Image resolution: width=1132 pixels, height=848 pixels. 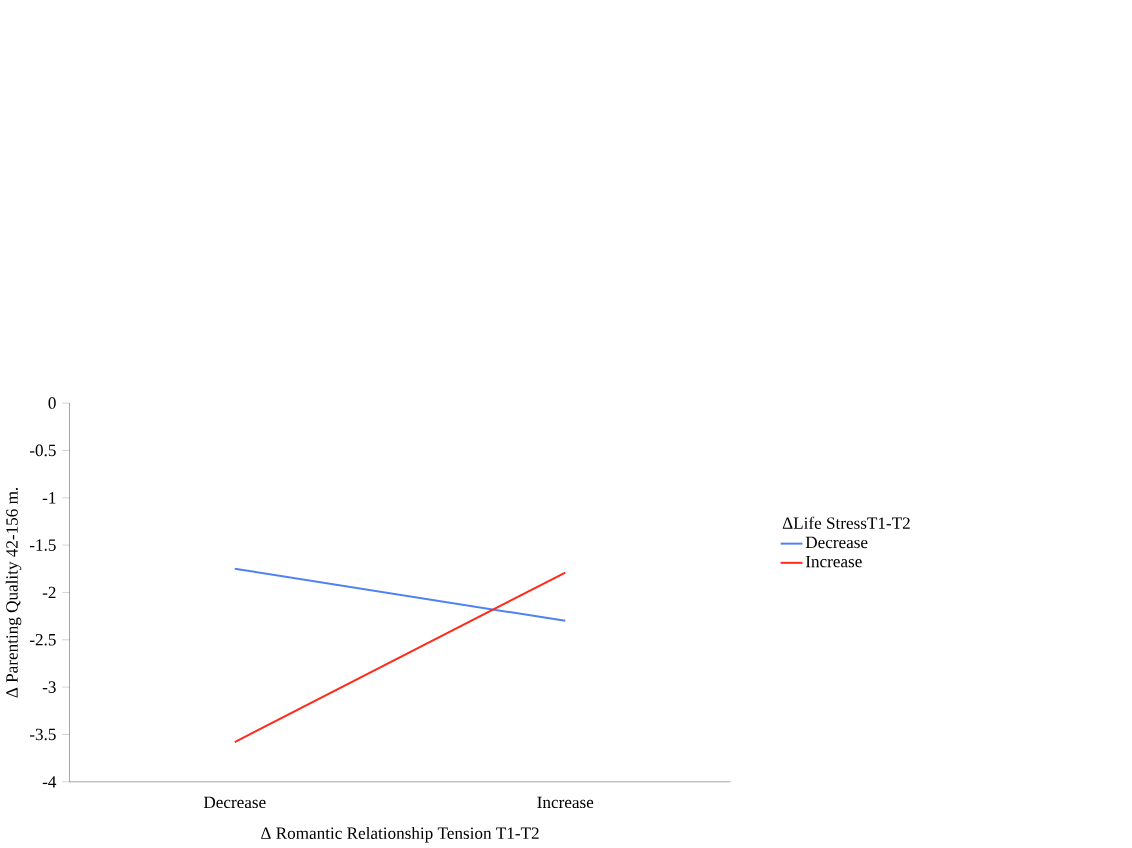 I want to click on legend-label: Decrease, so click(x=836, y=542).